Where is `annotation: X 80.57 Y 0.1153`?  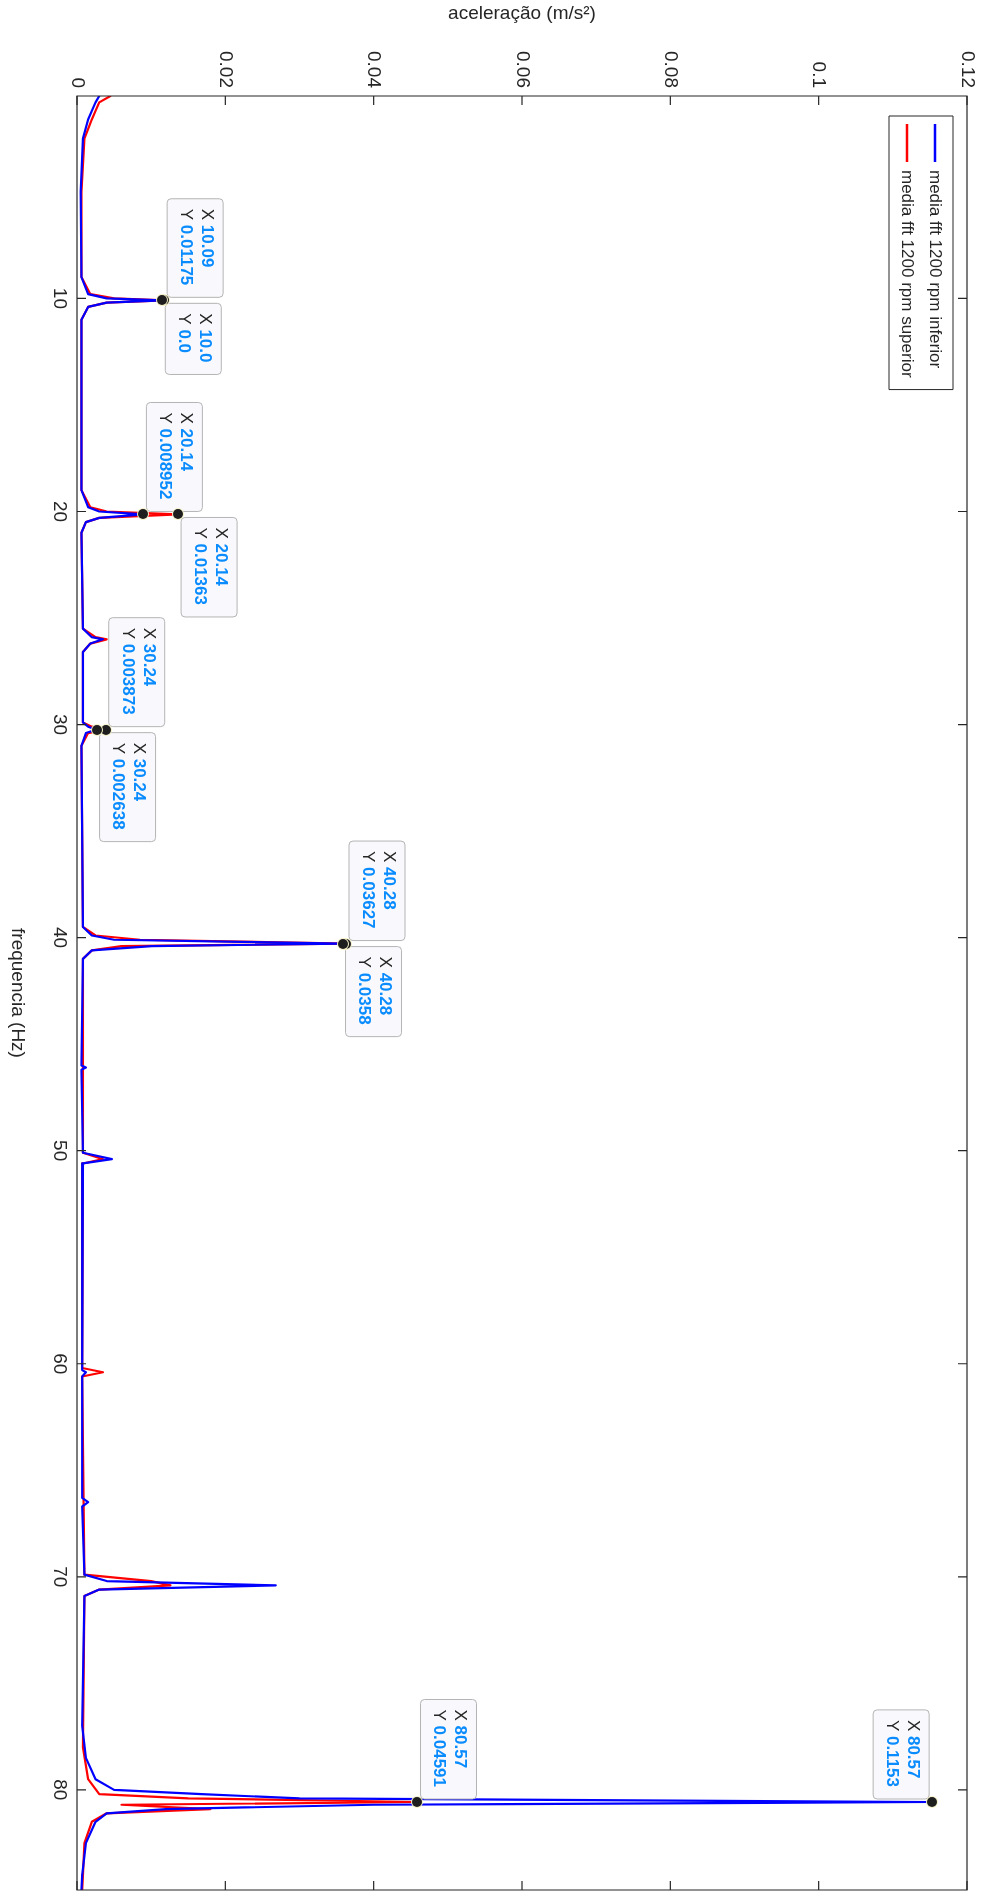
annotation: X 80.57 Y 0.1153 is located at coordinates (902, 1753).